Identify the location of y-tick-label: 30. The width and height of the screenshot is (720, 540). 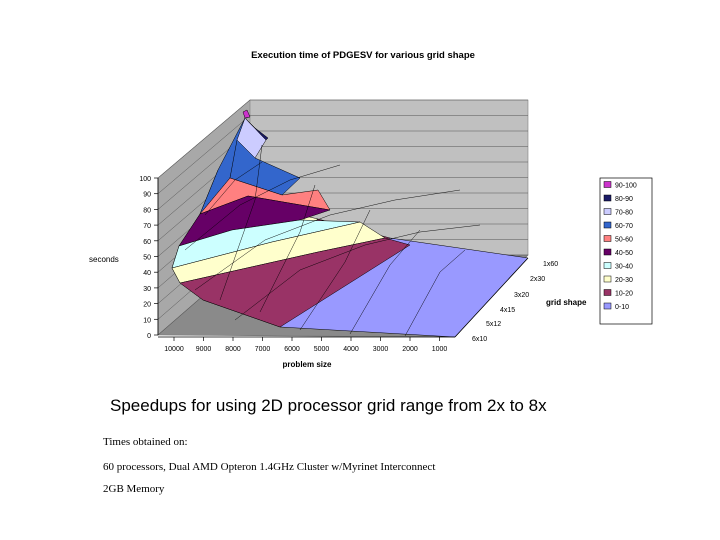
(147, 289).